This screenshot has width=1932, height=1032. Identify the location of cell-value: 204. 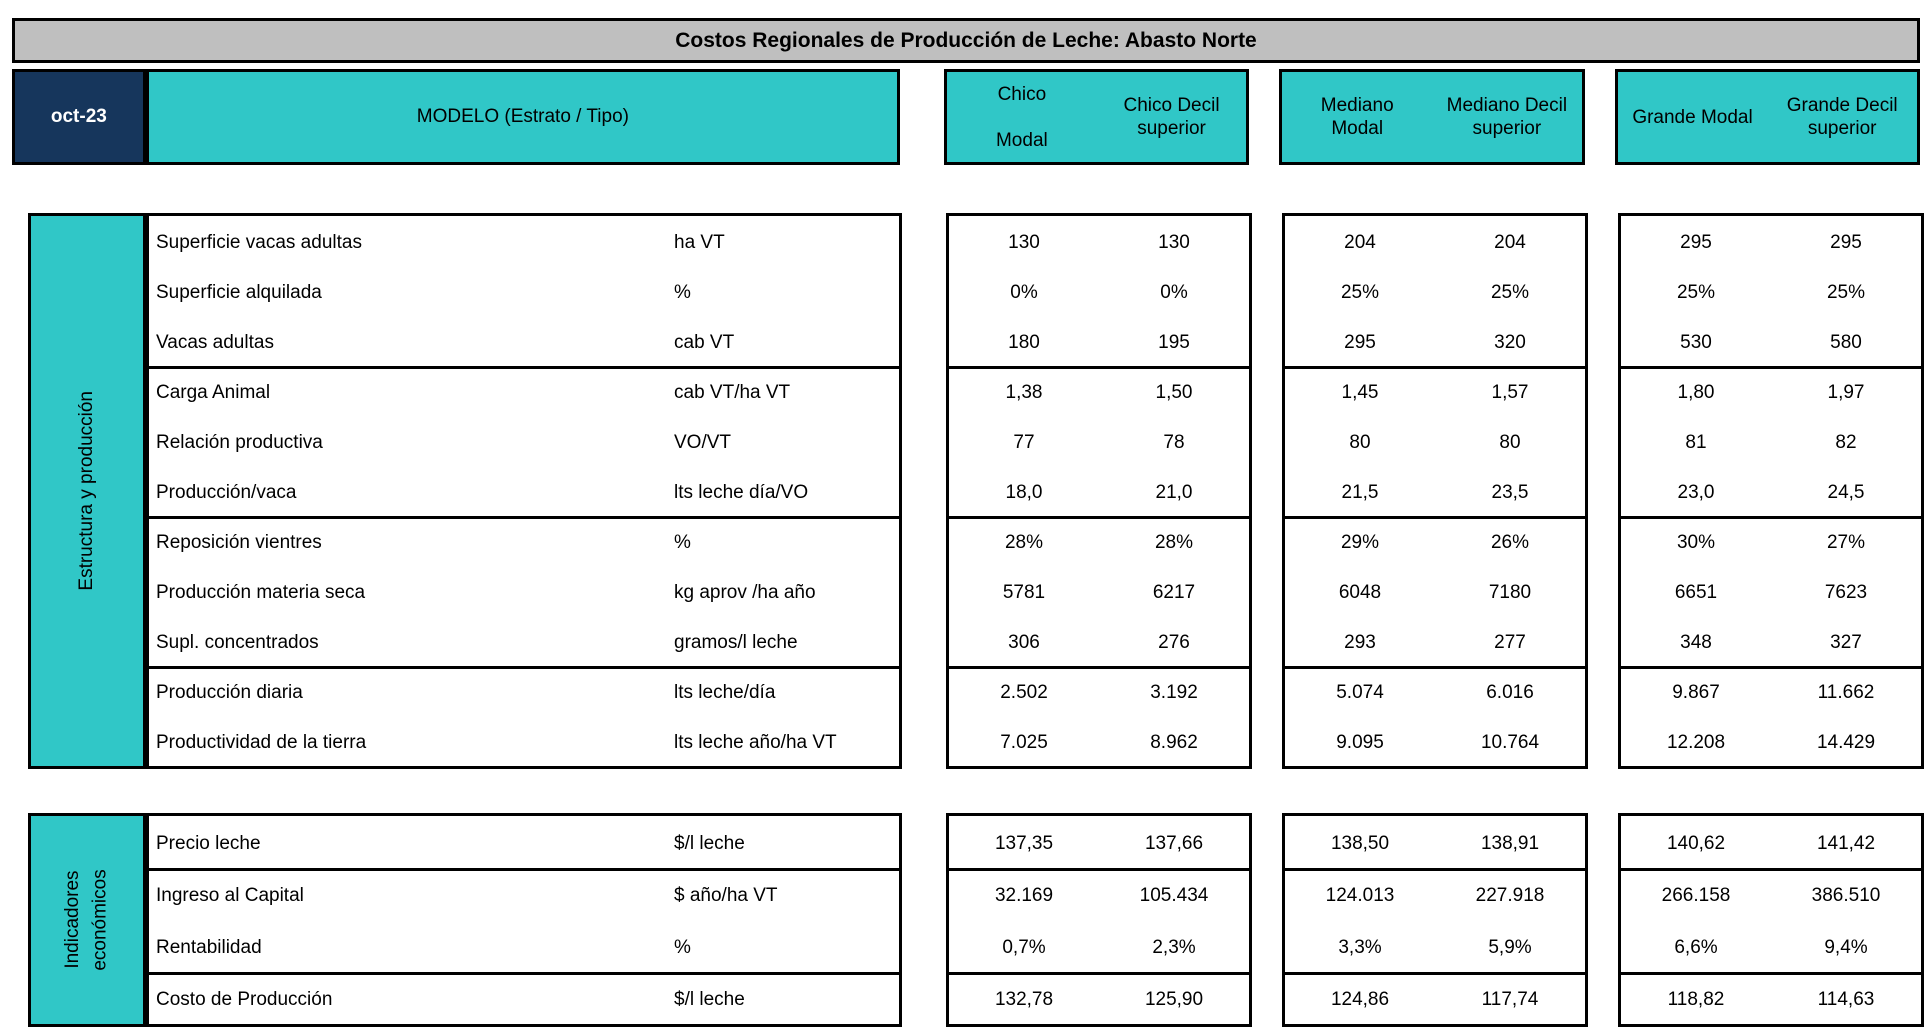
(1360, 242).